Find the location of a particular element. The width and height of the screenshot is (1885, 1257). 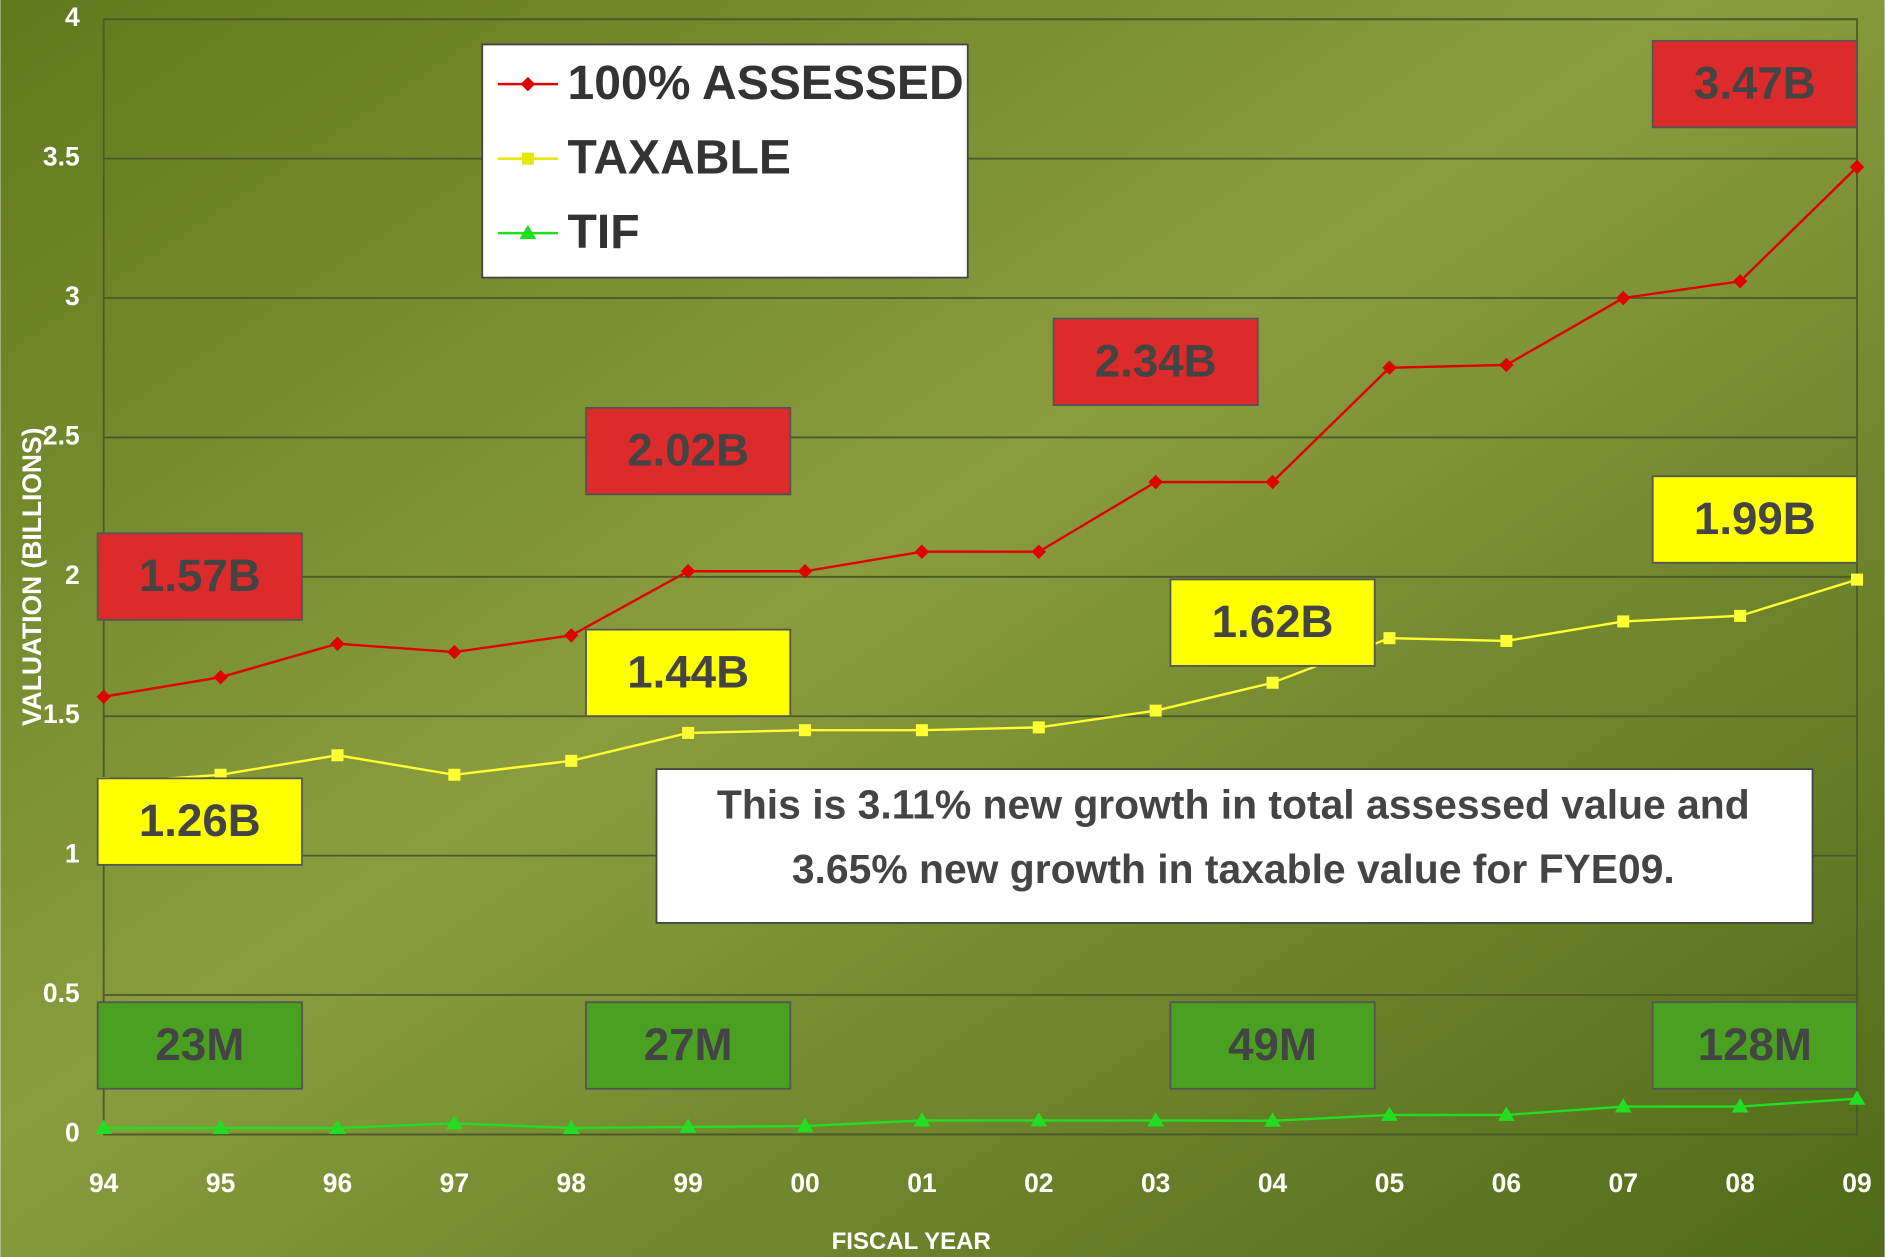

annotation-box is located at coordinates (1234, 846).